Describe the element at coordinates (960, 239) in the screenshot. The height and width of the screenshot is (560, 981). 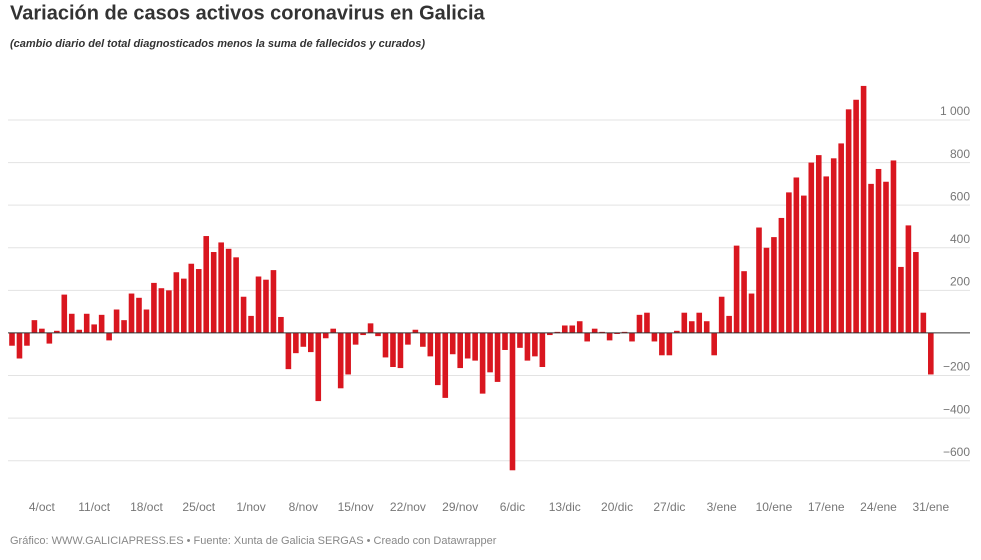
I see `y-tick-label: 400` at that location.